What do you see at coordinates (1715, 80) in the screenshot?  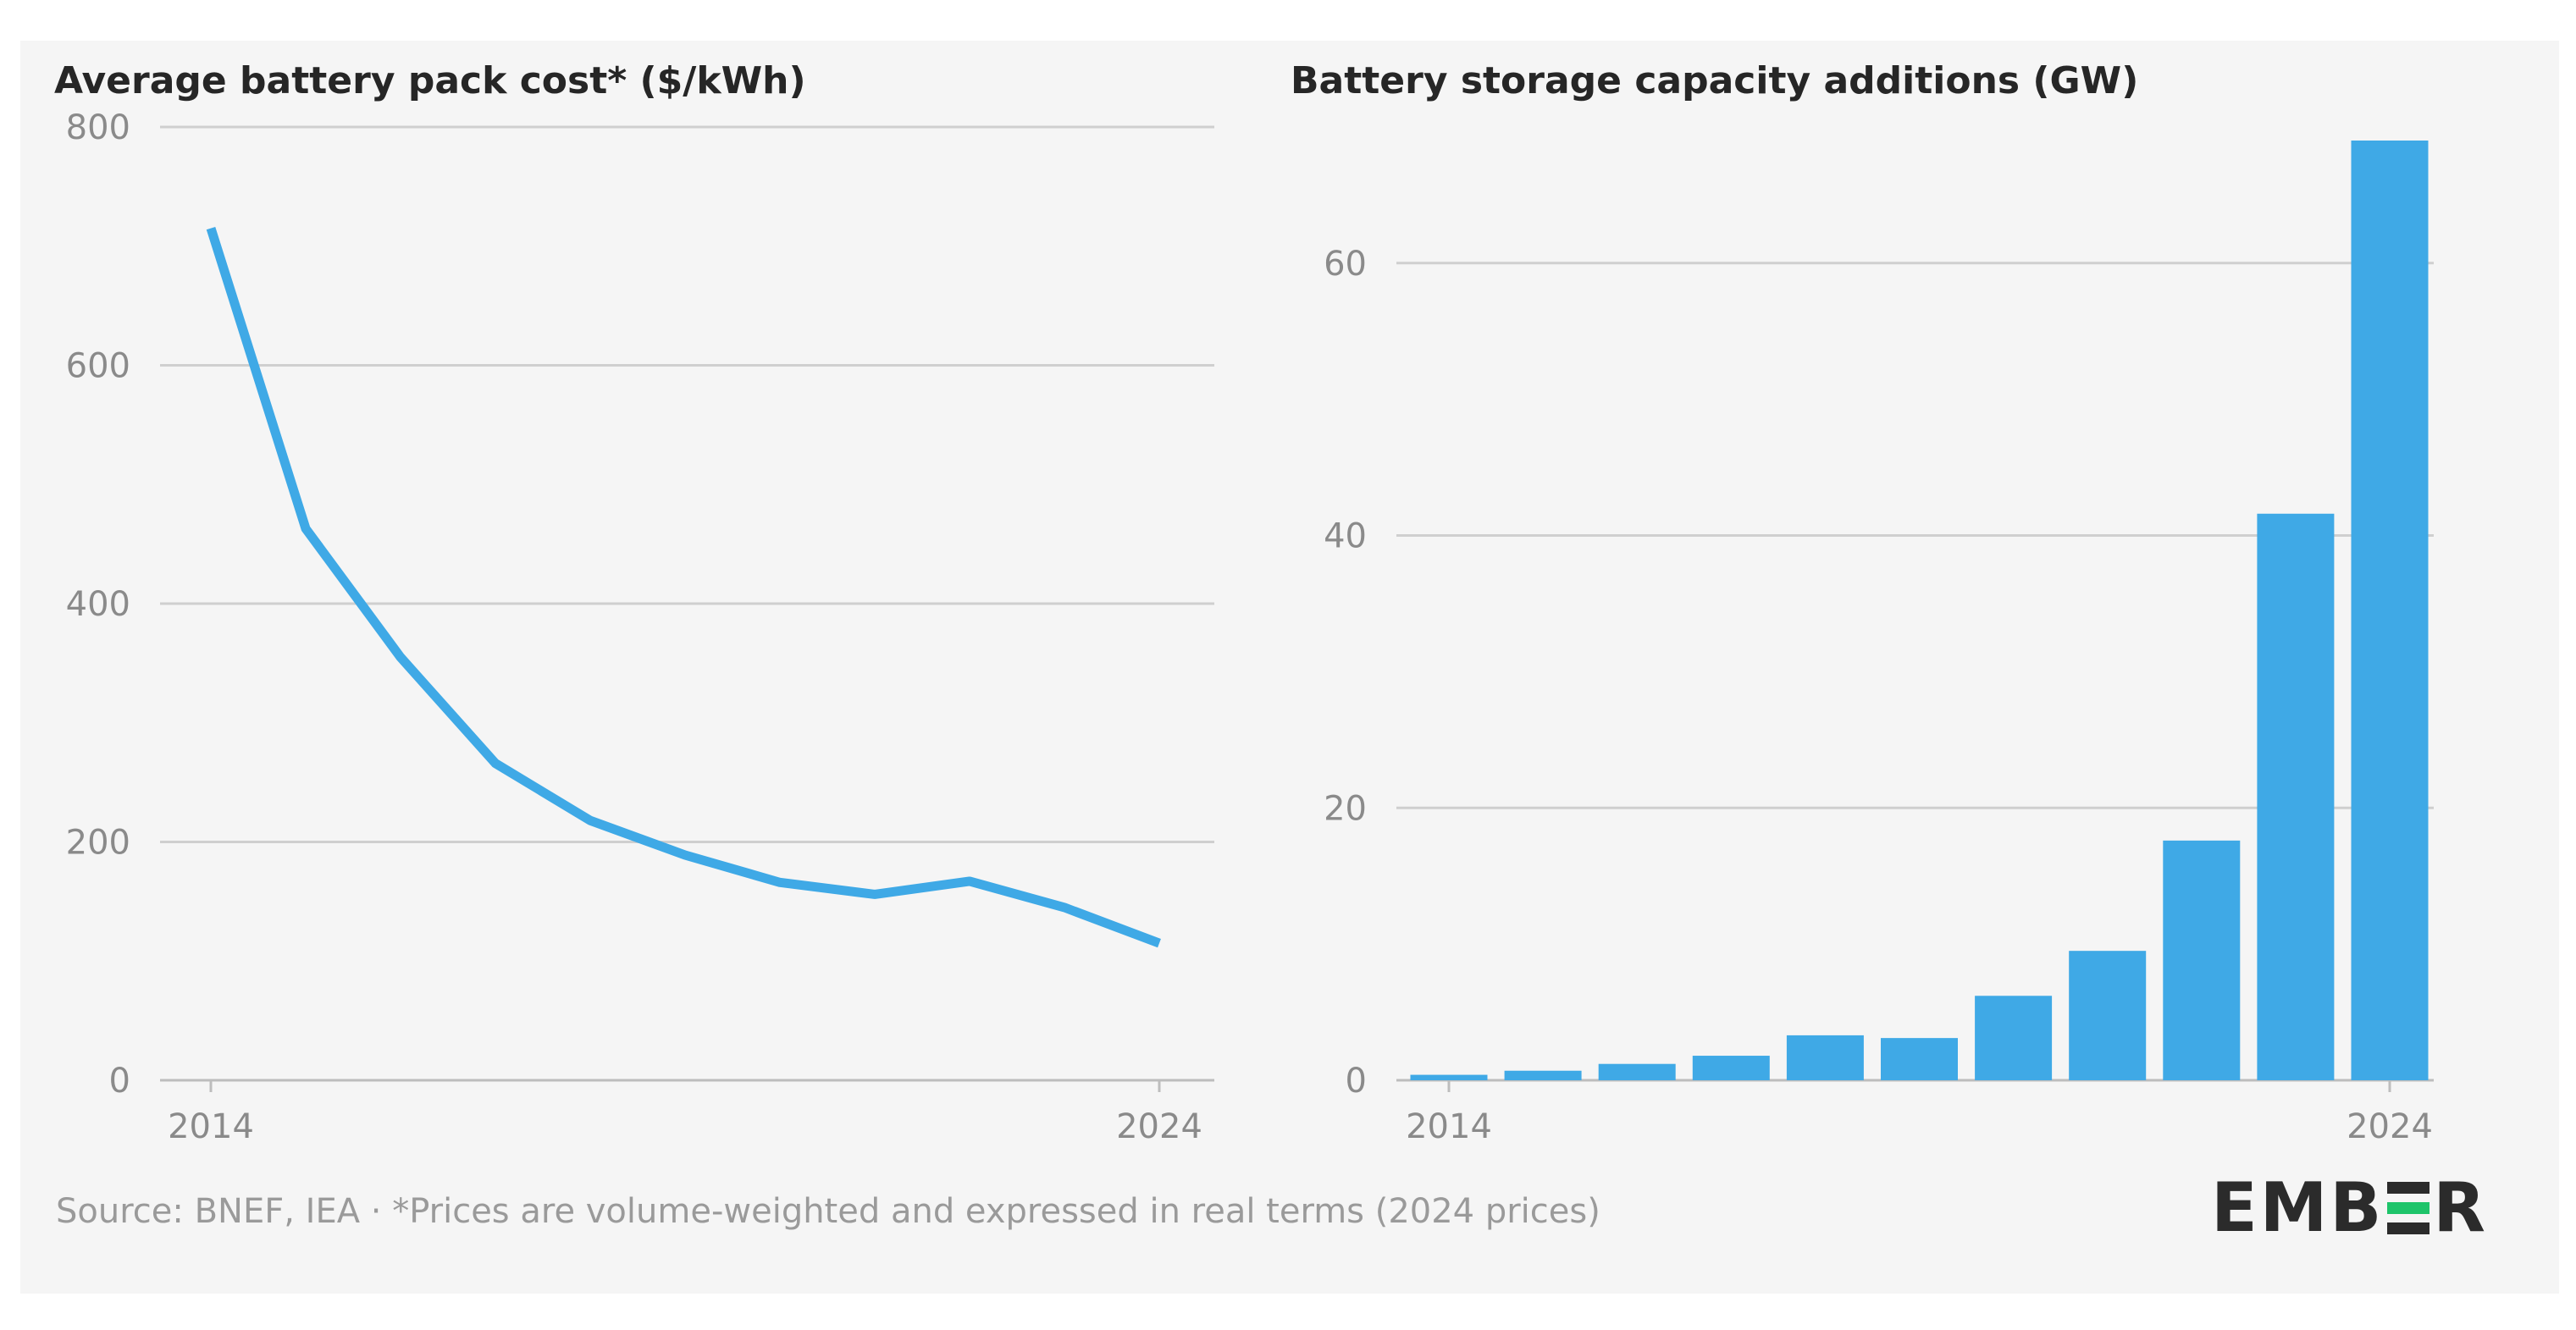 I see `bar-chart-title: Battery storage capacity additions (GW)` at bounding box center [1715, 80].